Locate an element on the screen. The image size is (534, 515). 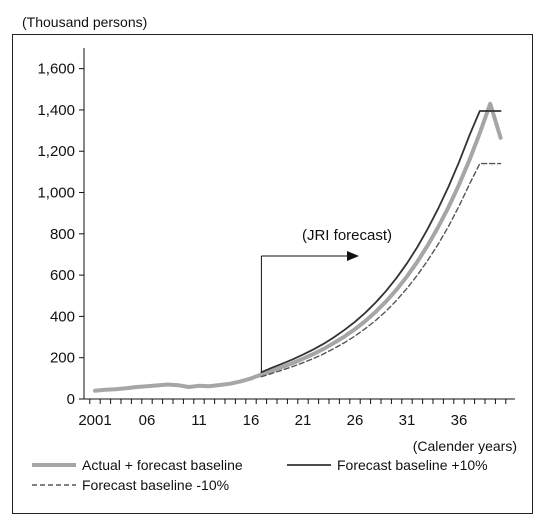
y-tick-label: 1,200 is located at coordinates (56, 151).